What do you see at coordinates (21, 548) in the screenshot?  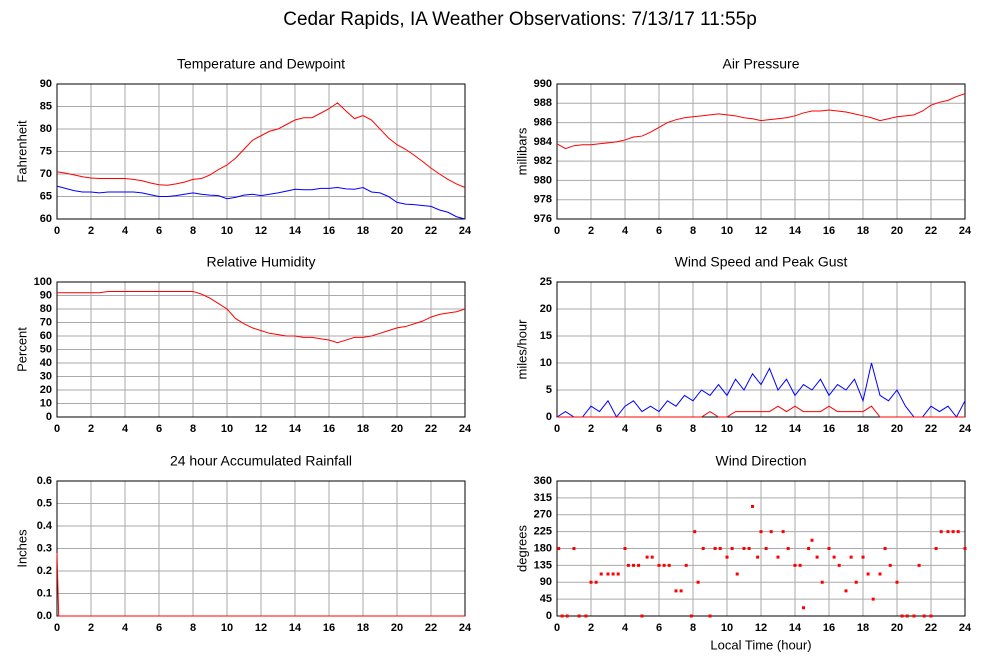 I see `y-axis-label: Inches` at bounding box center [21, 548].